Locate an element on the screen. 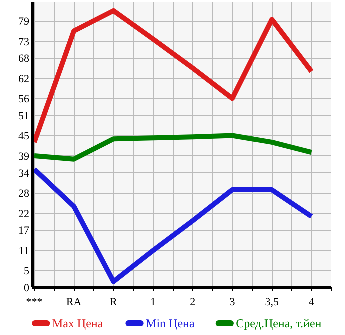 This screenshot has width=345, height=335. y-tick-label: 34 is located at coordinates (24, 174).